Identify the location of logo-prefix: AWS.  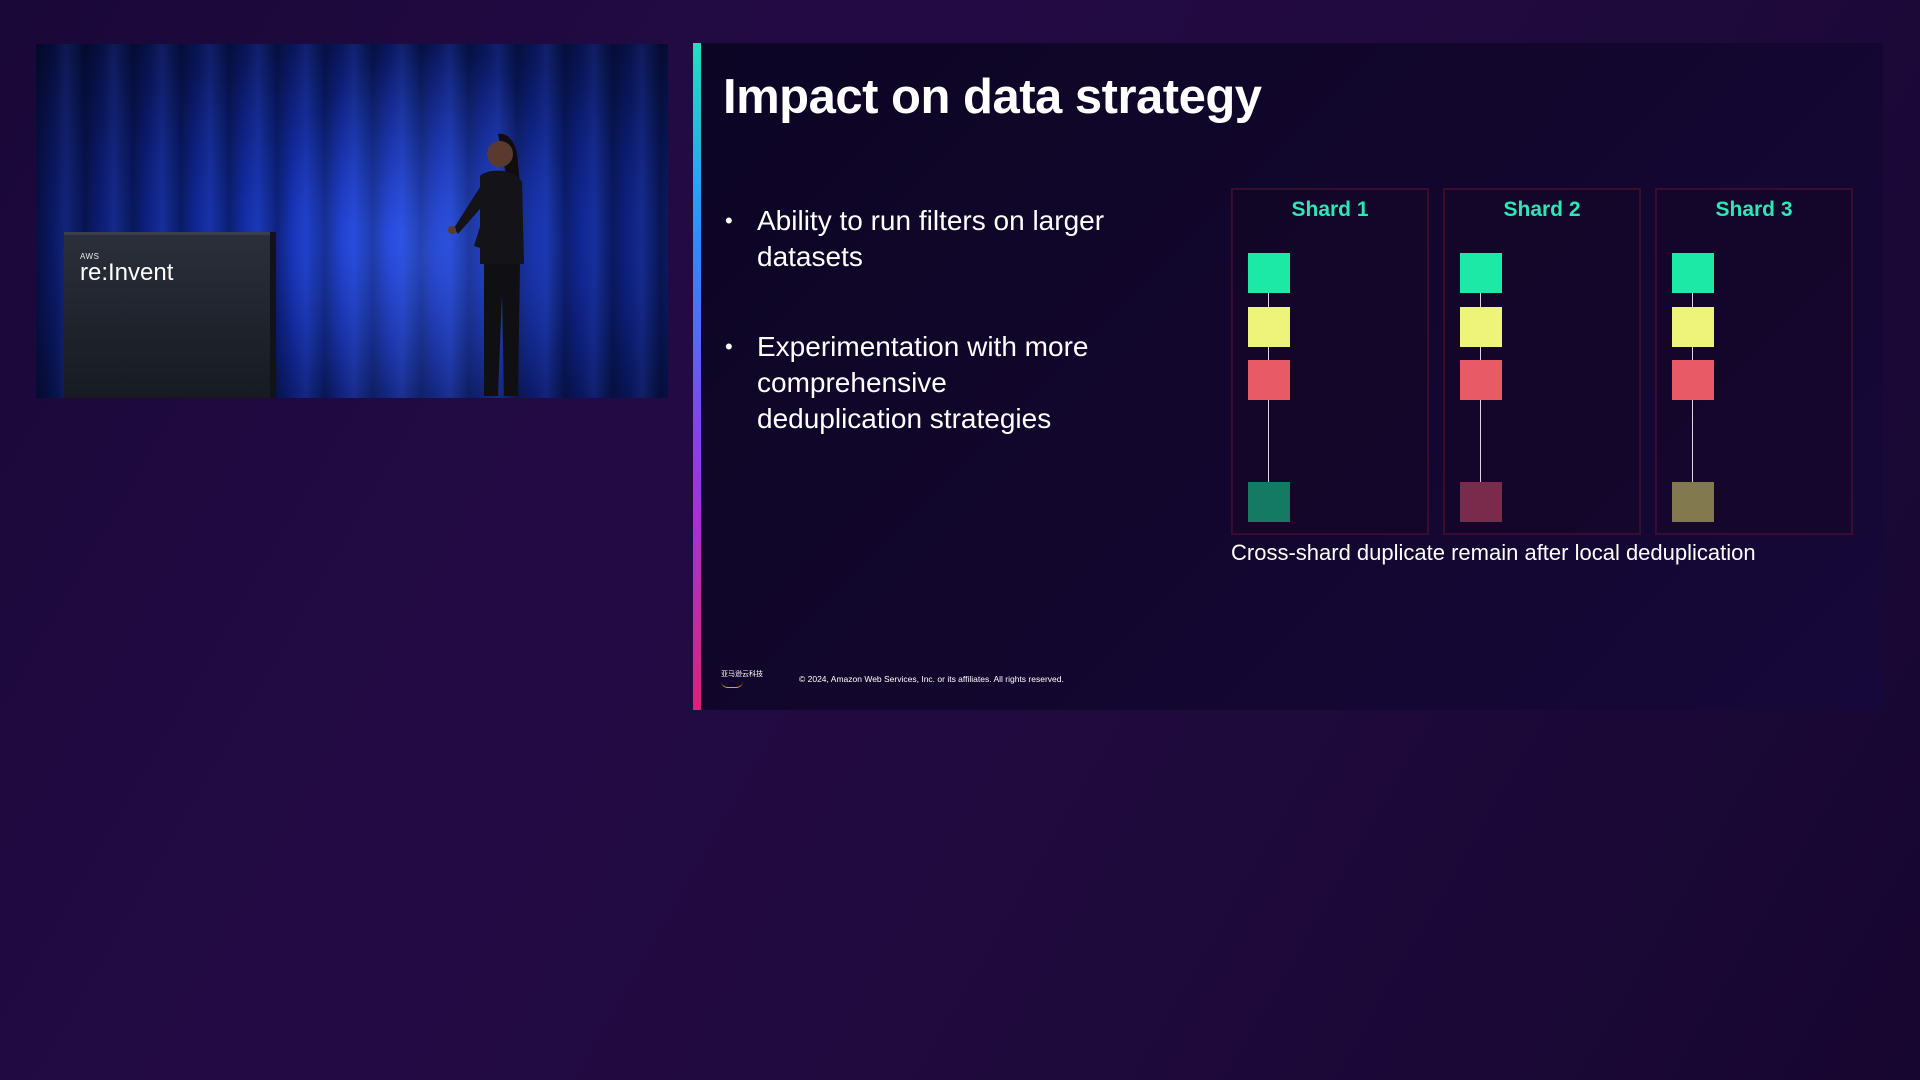
(90, 256).